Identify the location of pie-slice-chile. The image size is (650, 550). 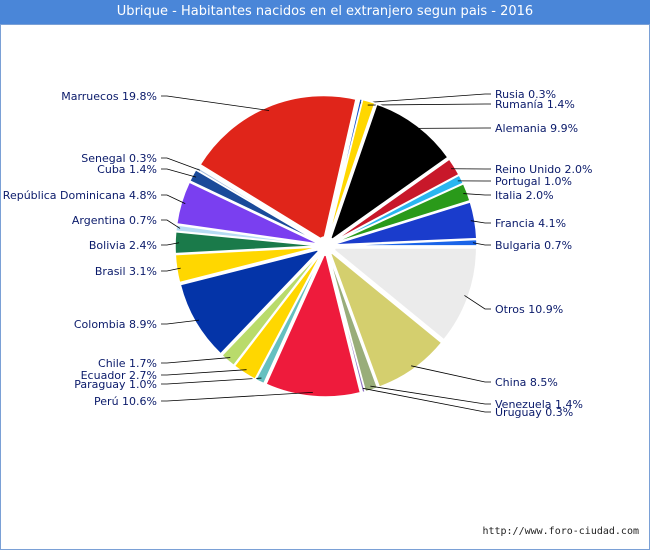
(271, 308).